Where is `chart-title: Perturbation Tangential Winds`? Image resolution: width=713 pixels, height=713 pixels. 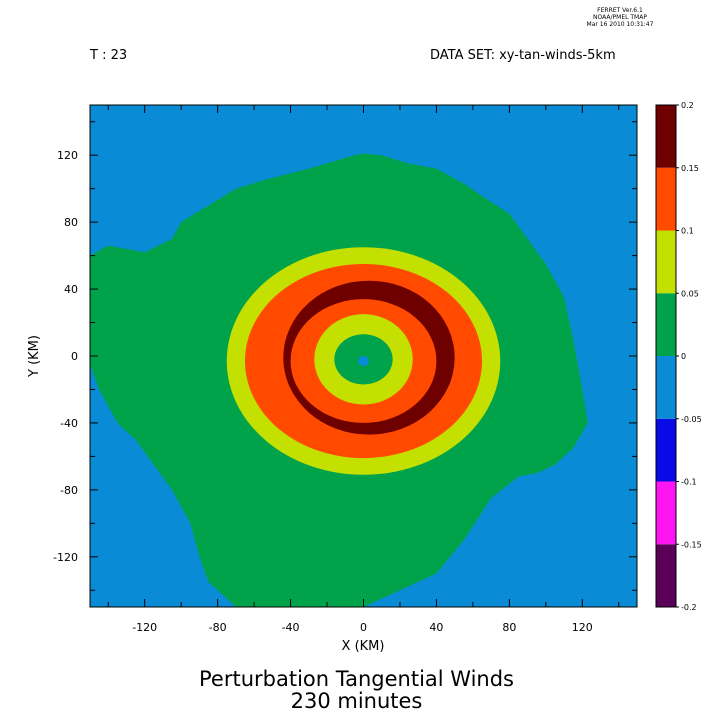 chart-title: Perturbation Tangential Winds is located at coordinates (356, 679).